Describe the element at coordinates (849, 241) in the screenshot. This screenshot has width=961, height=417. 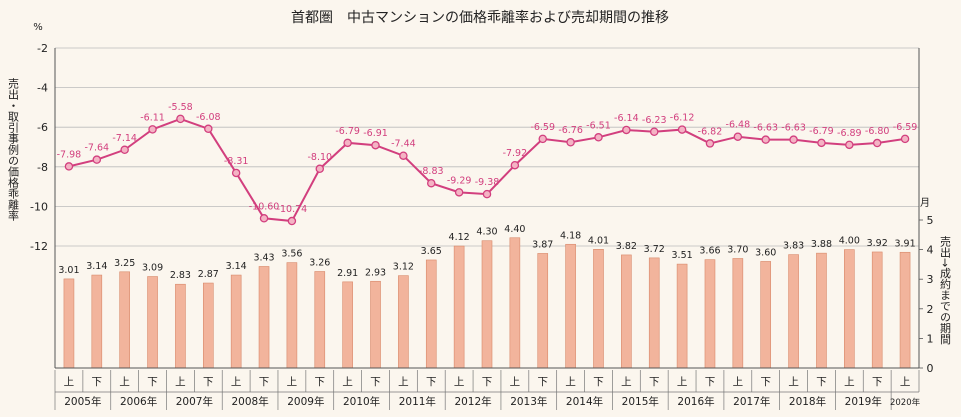
I see `bar-value-label: 4.00` at that location.